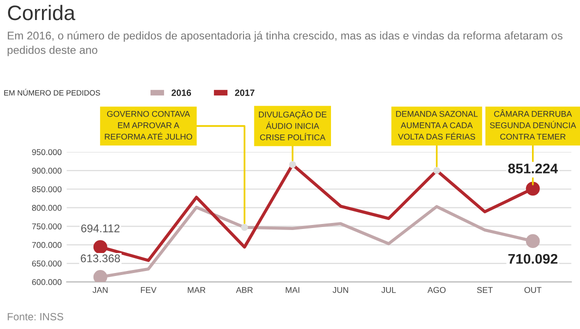 This screenshot has height=329, width=580. Describe the element at coordinates (182, 93) in the screenshot. I see `legend-label: 2016` at that location.